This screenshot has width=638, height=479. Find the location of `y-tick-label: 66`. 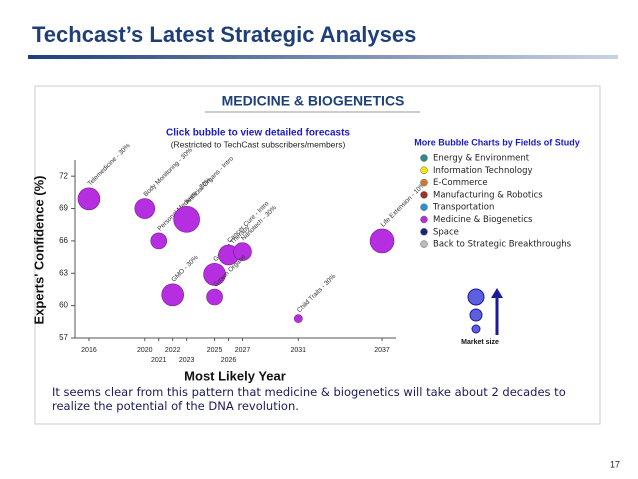

y-tick-label: 66 is located at coordinates (63, 240).